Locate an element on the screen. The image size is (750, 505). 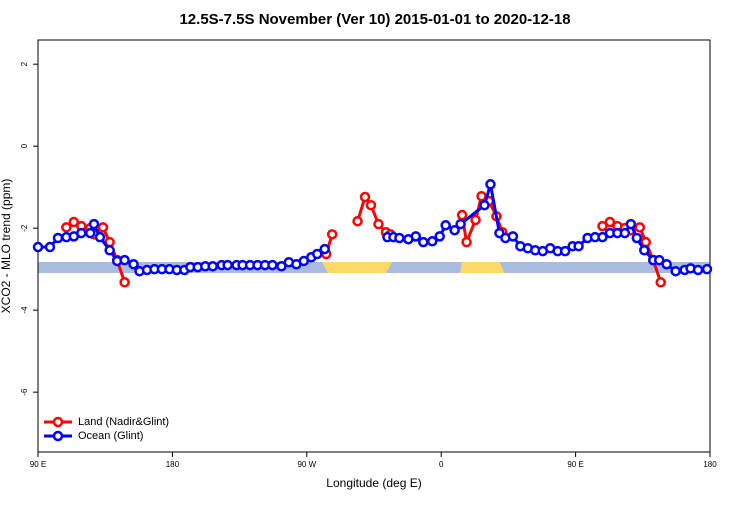
y-tick-label: -4 is located at coordinates (24, 310).